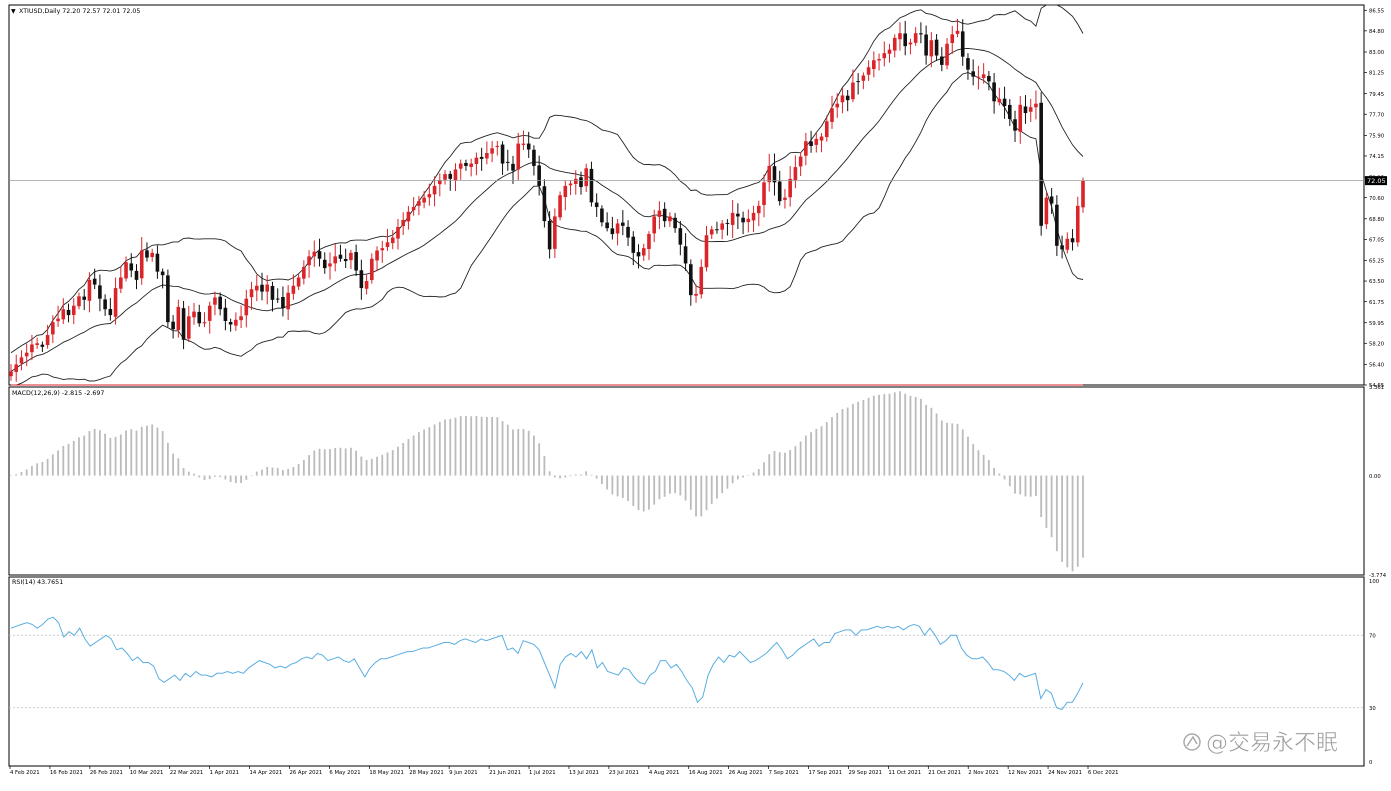 The image size is (1391, 791). I want to click on price-tick-label: 65.25, so click(1376, 262).